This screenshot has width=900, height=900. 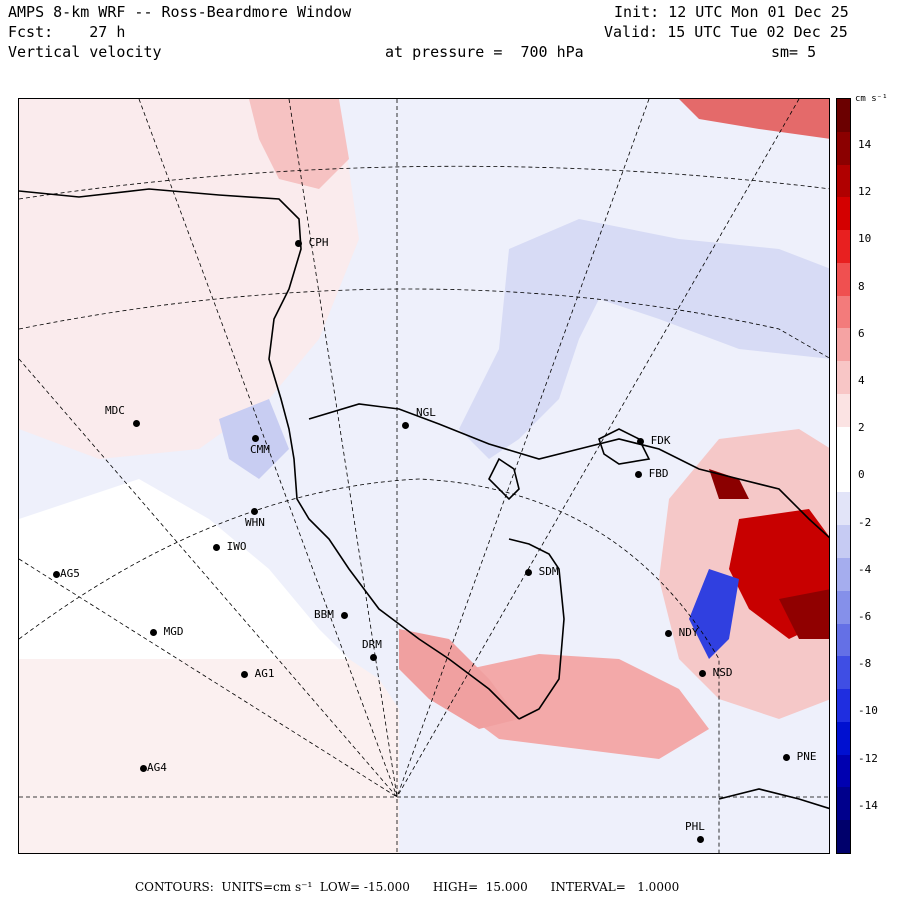 What do you see at coordinates (731, 12) in the screenshot?
I see `init-time: Init: 12 UTC Mon 01 Dec 25` at bounding box center [731, 12].